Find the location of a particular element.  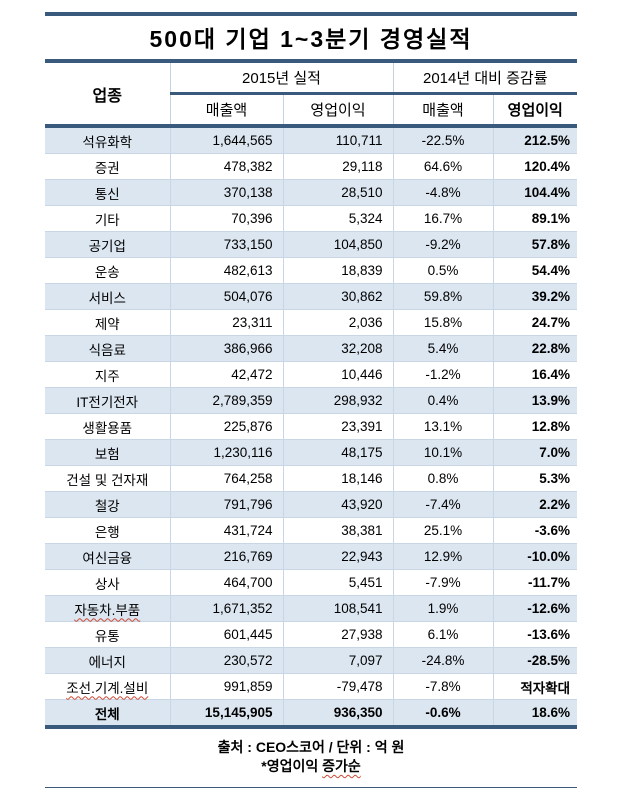

profit-change-cell: -3.6% is located at coordinates (535, 530).